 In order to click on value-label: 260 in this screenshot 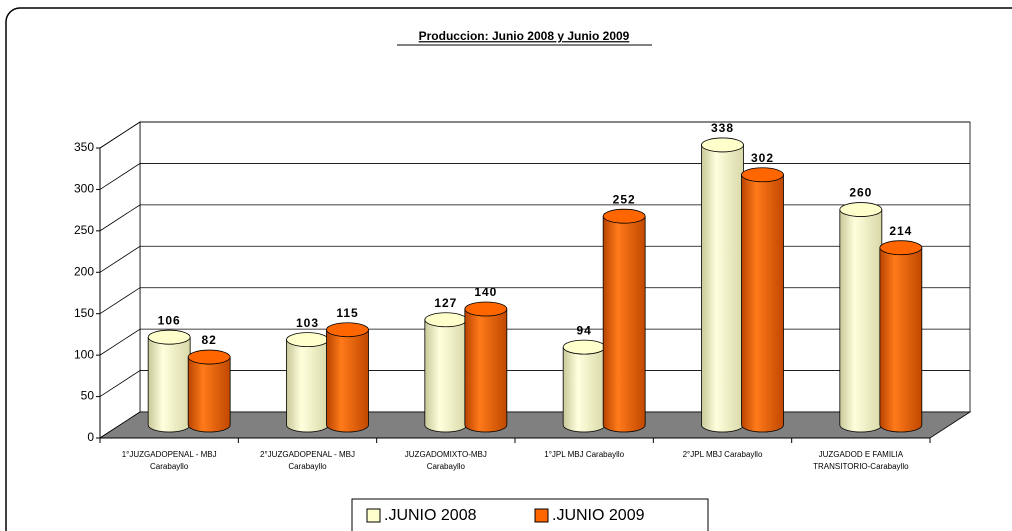, I will do `click(860, 193)`.